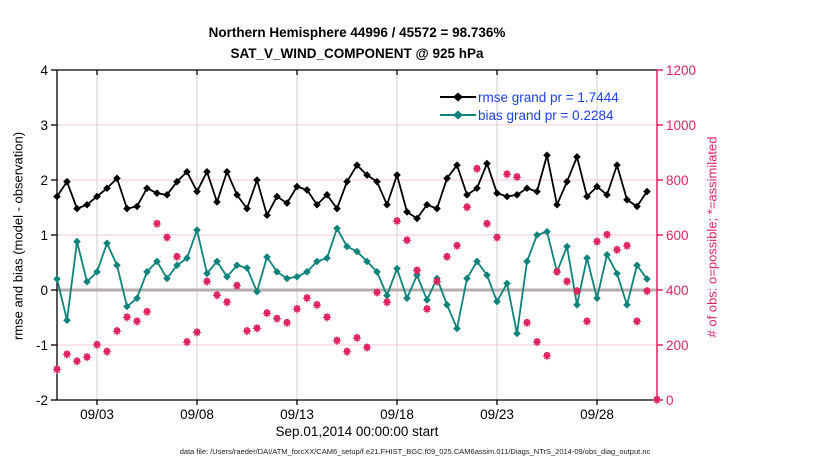 This screenshot has width=830, height=470. What do you see at coordinates (44, 290) in the screenshot?
I see `left-y-tick-label: 0` at bounding box center [44, 290].